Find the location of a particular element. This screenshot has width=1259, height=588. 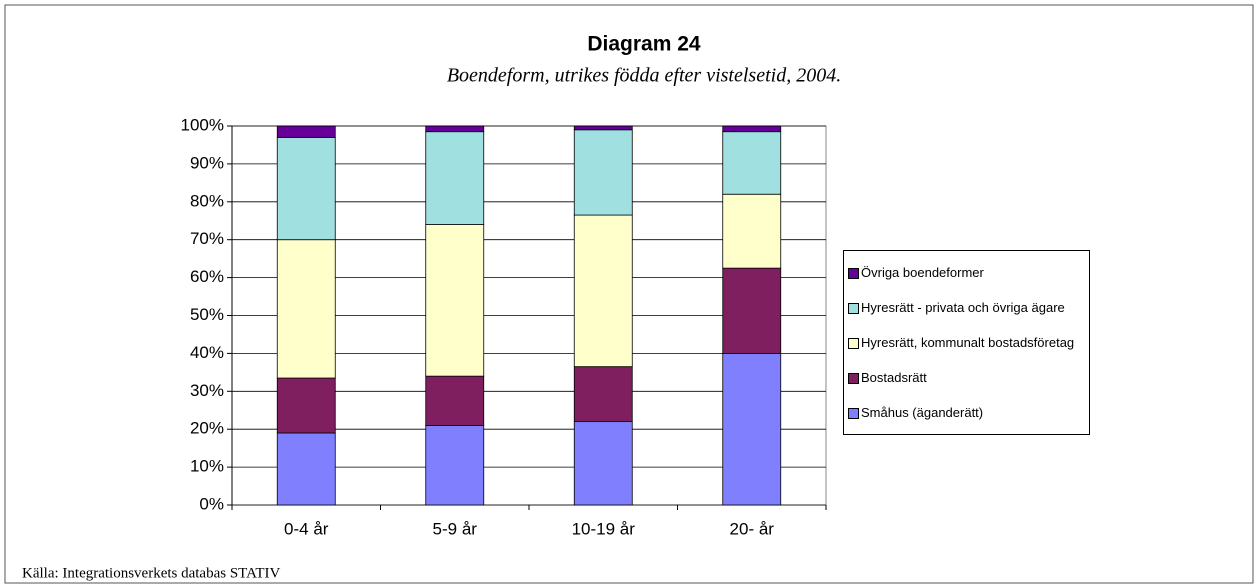

y-tick-label: 10% is located at coordinates (207, 466).